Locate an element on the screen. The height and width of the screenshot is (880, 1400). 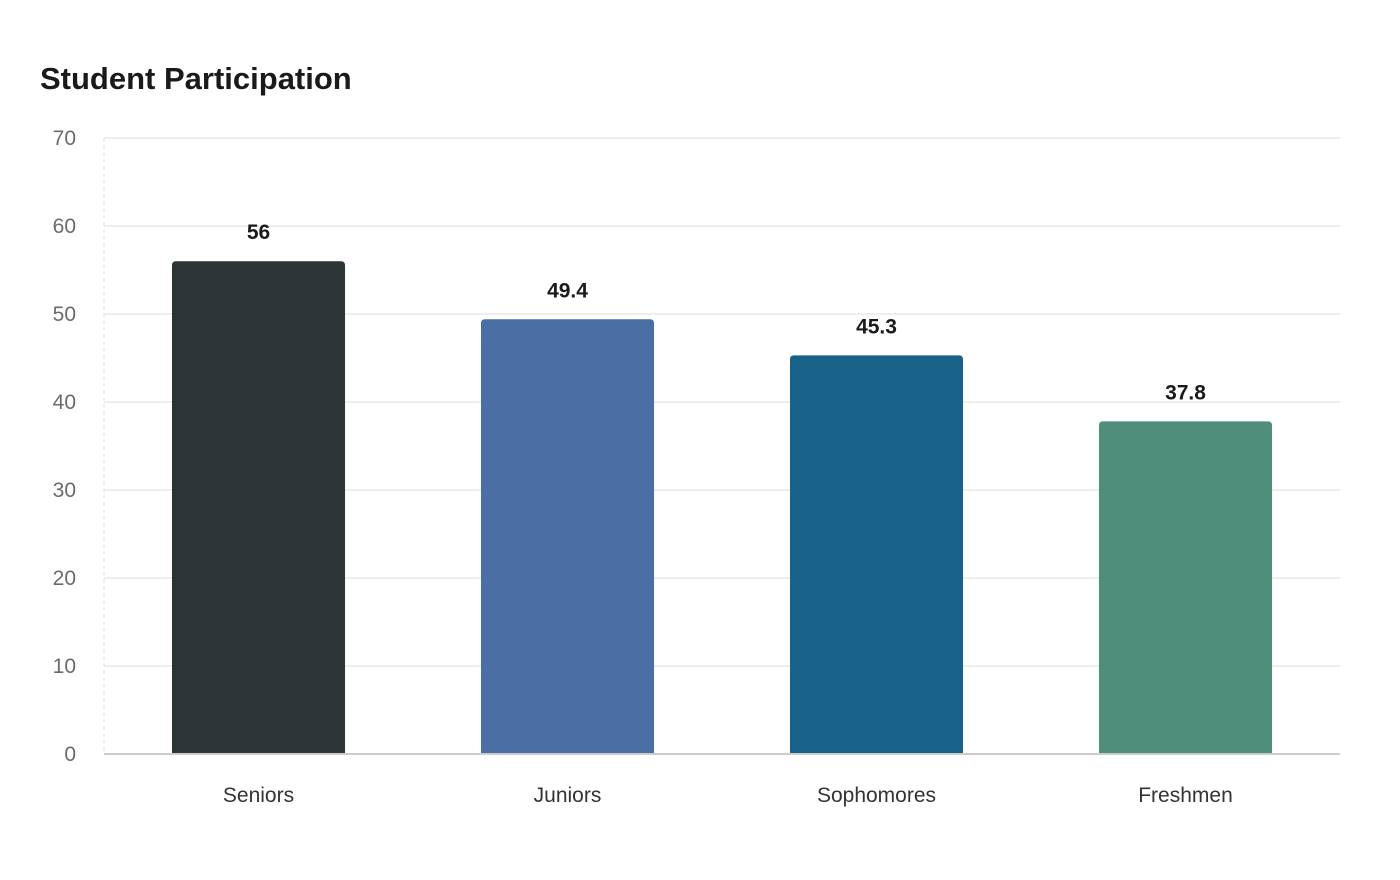
x-tick-label-sophomores: Sophomores is located at coordinates (876, 795).